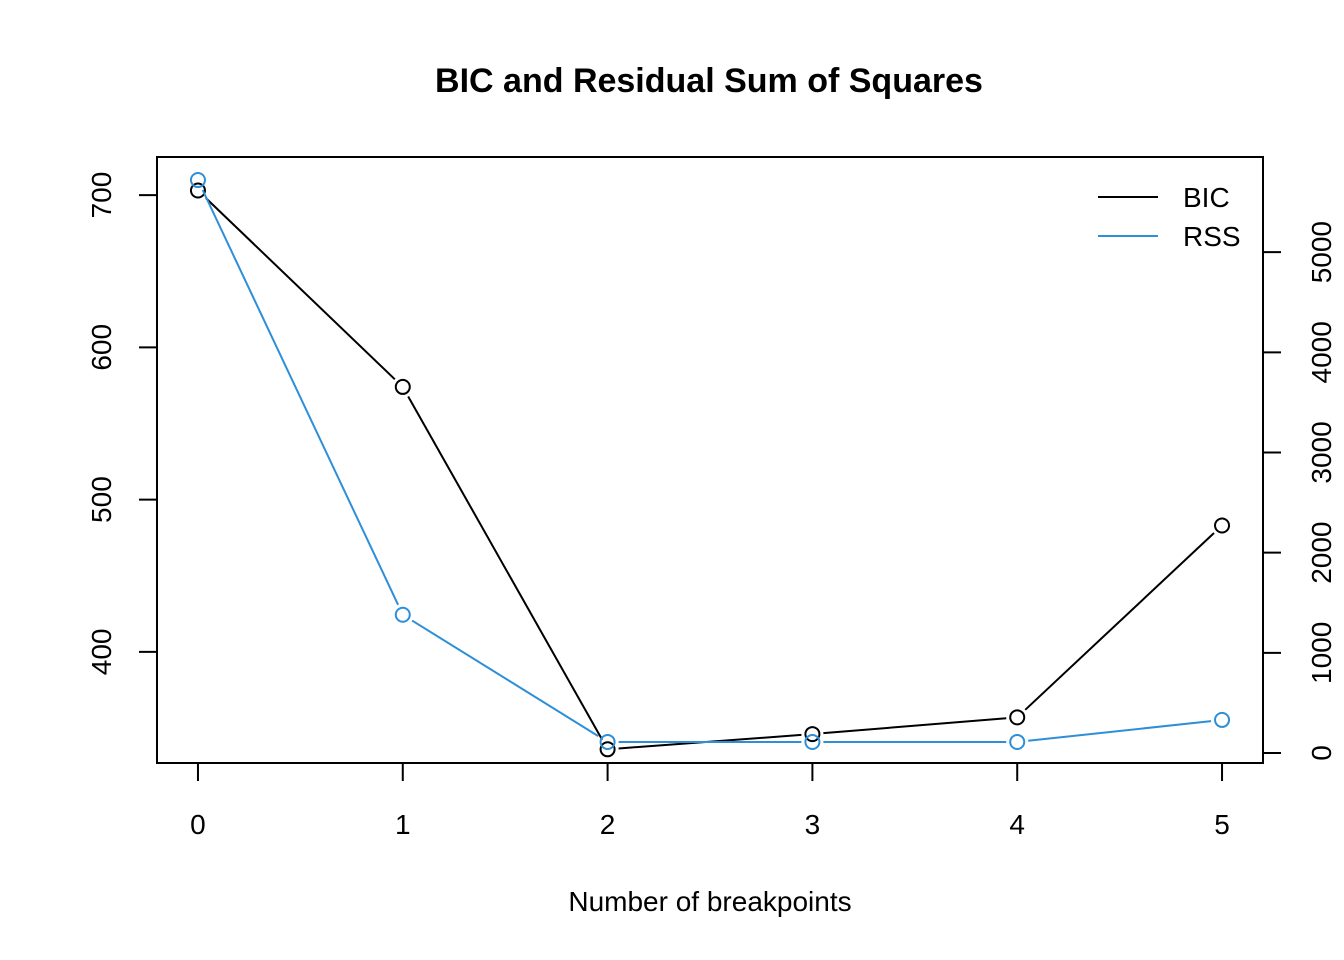 The width and height of the screenshot is (1344, 960). I want to click on y-right-tick-label: 1000, so click(1321, 653).